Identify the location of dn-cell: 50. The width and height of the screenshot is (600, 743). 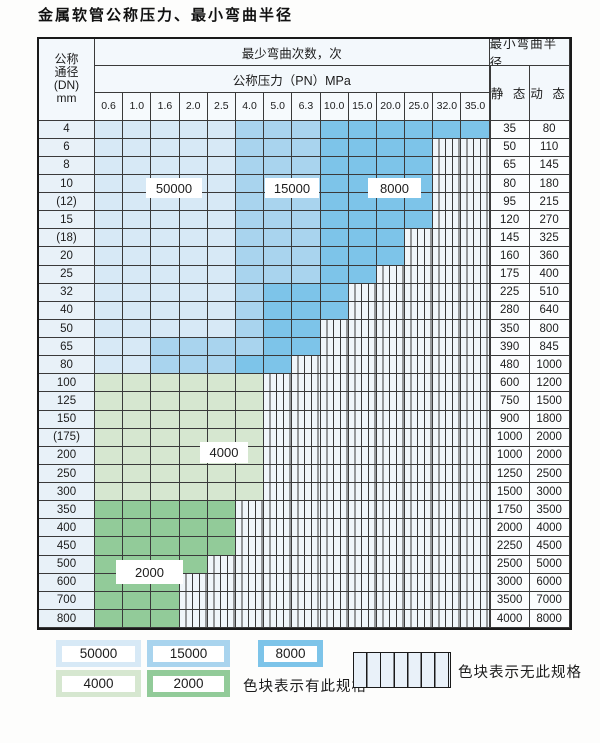
(67, 329).